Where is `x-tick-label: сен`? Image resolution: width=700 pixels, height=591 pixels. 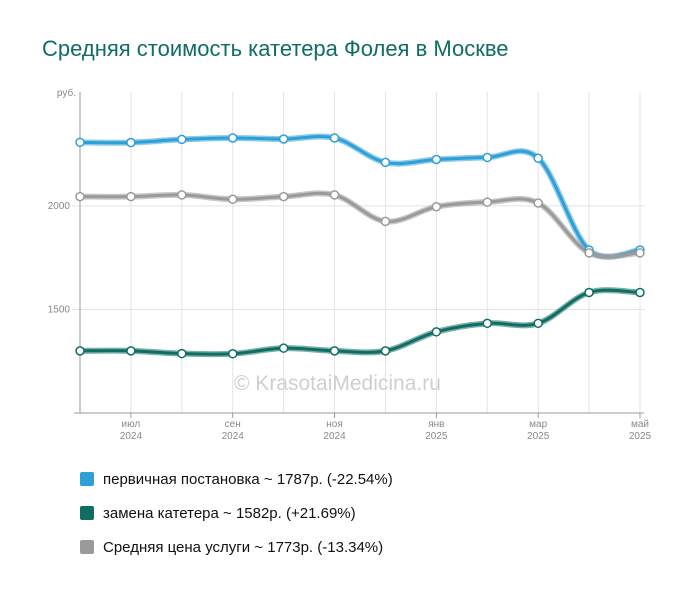
x-tick-label: сен is located at coordinates (233, 424).